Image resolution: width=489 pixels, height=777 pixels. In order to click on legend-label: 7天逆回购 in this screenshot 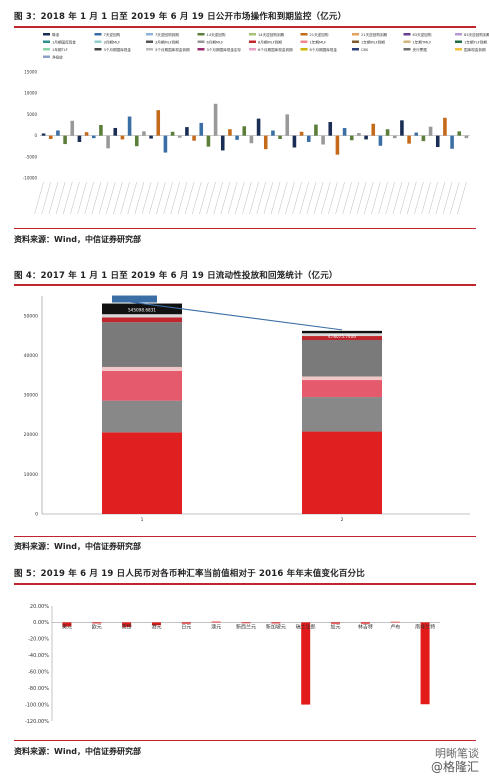, I will do `click(112, 34)`.